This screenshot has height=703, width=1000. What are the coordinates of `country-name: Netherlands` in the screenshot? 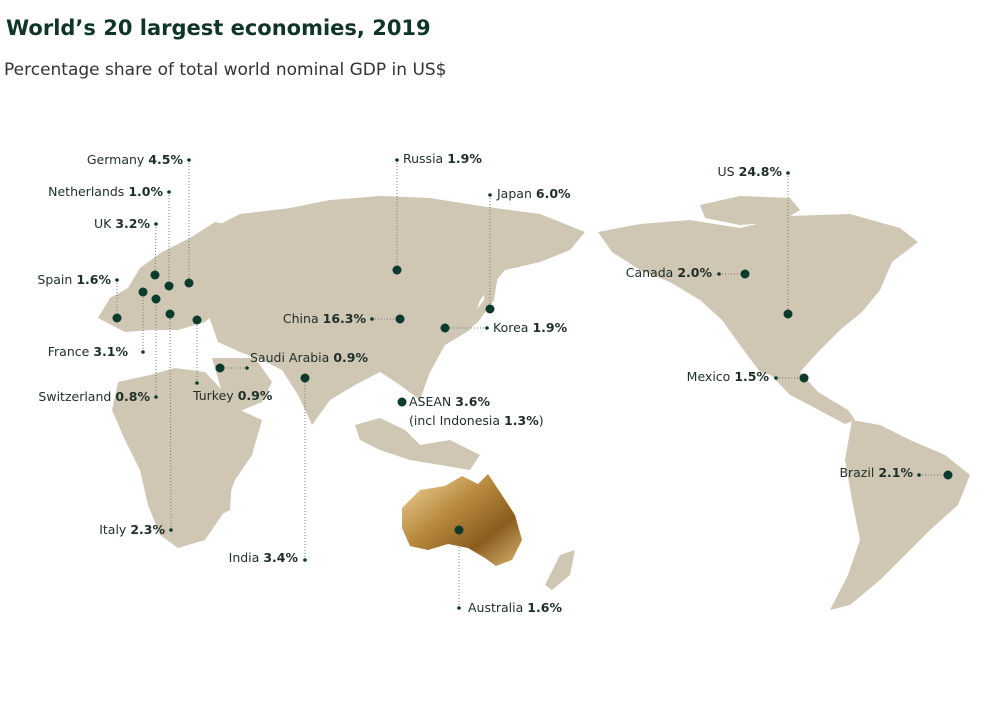 It's located at (86, 191).